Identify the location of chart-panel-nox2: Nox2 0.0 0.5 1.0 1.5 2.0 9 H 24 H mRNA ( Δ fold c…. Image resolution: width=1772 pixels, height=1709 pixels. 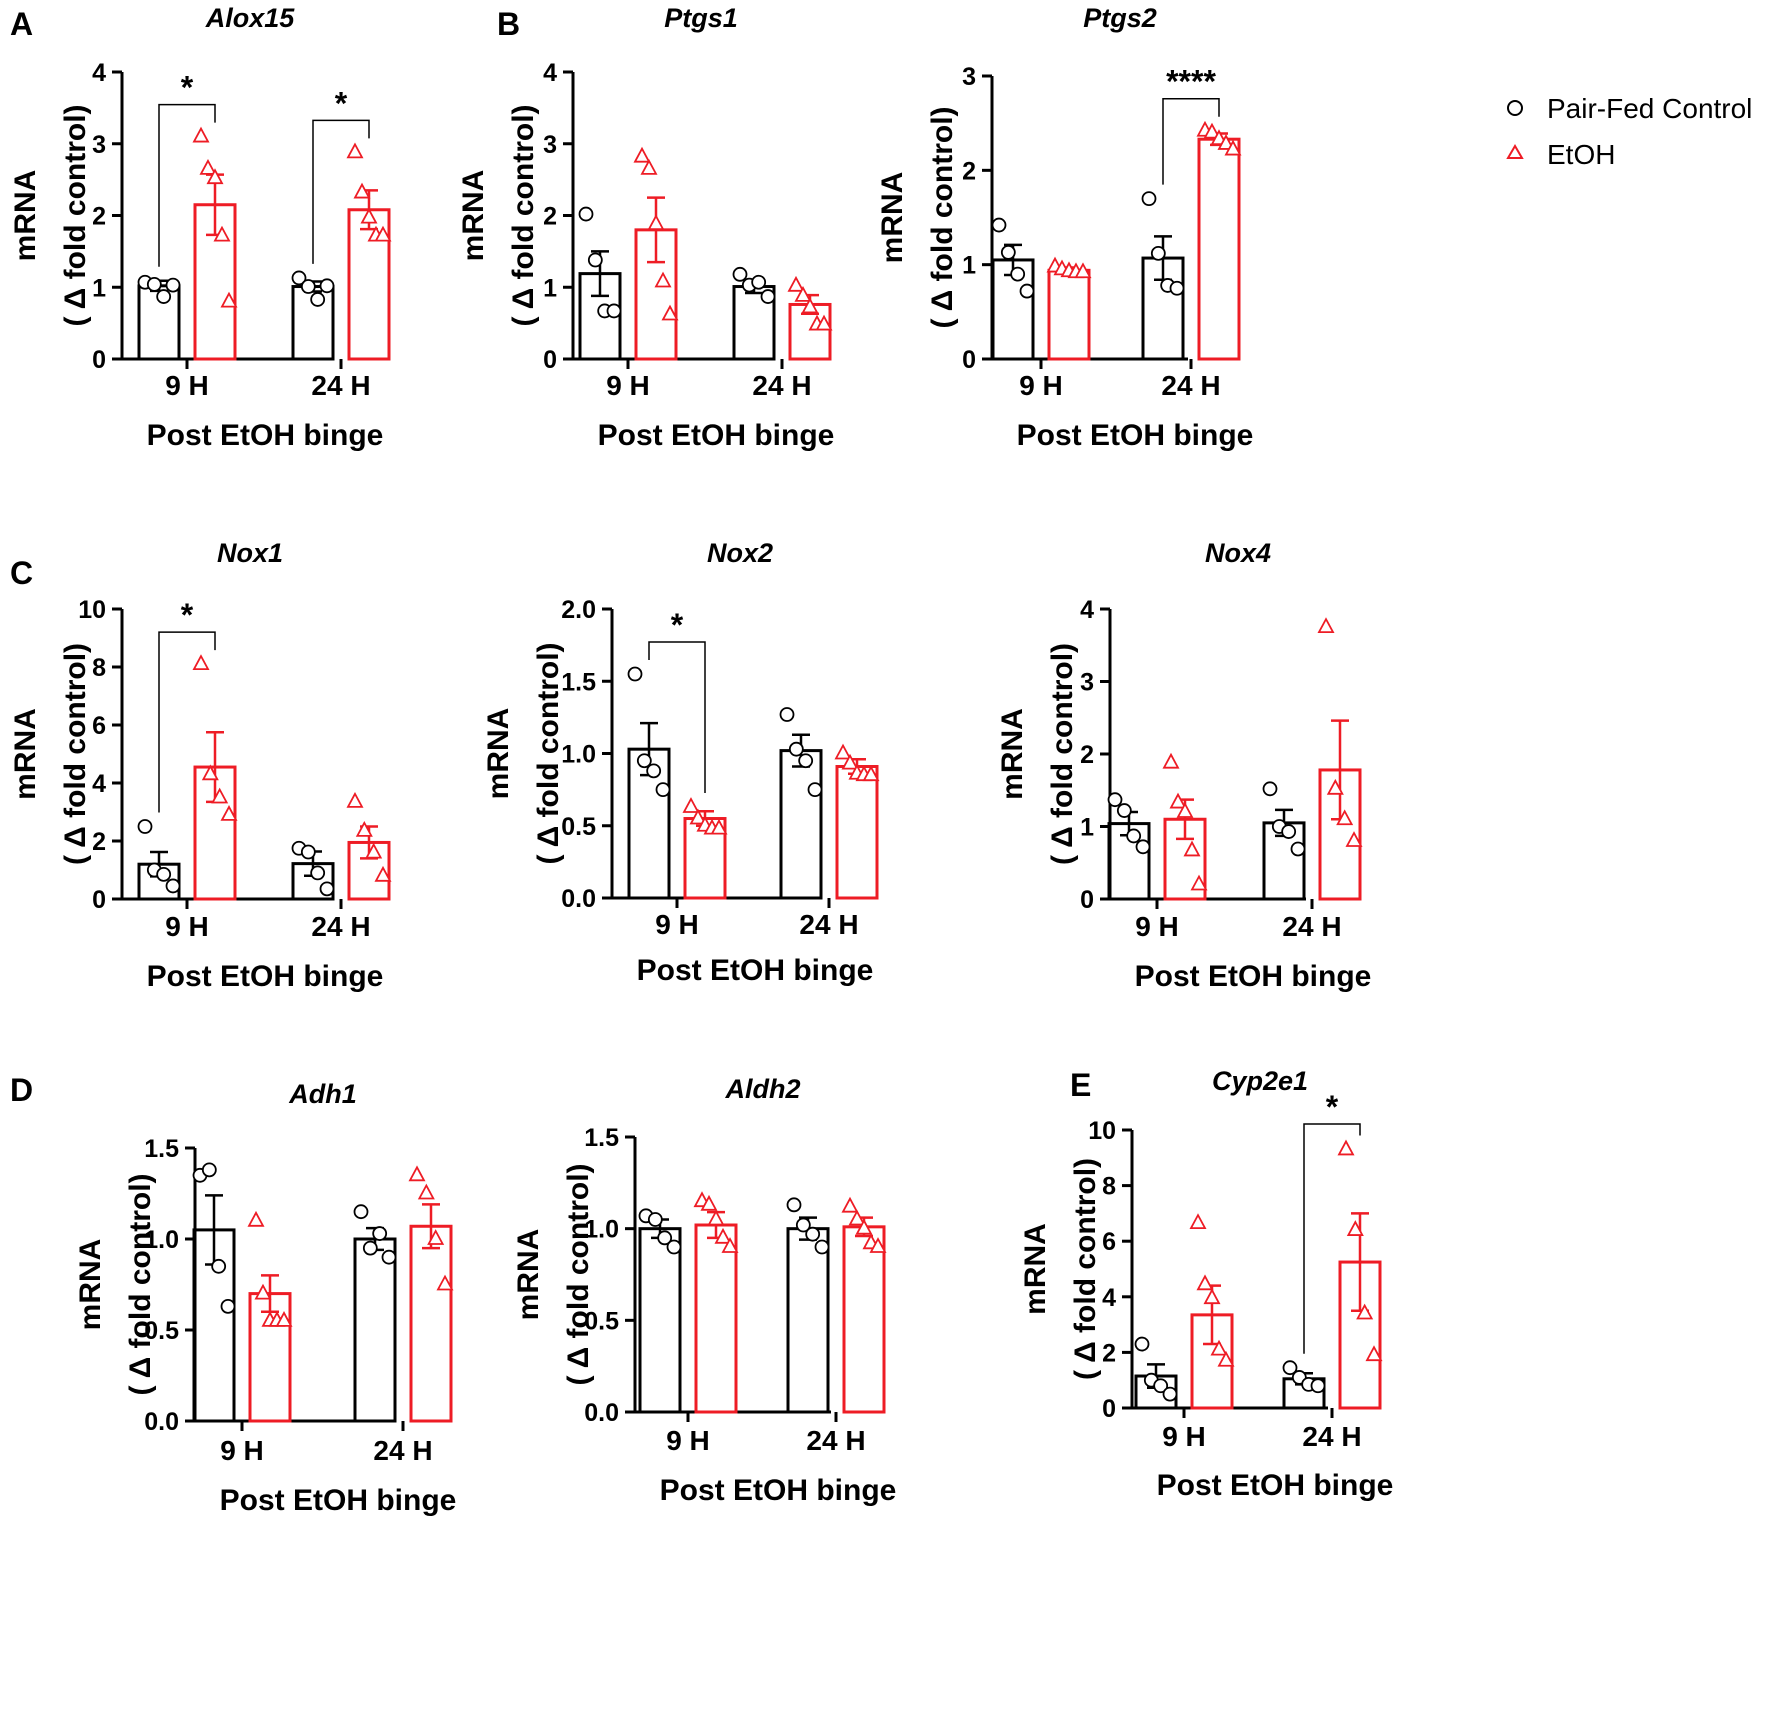
(681, 762).